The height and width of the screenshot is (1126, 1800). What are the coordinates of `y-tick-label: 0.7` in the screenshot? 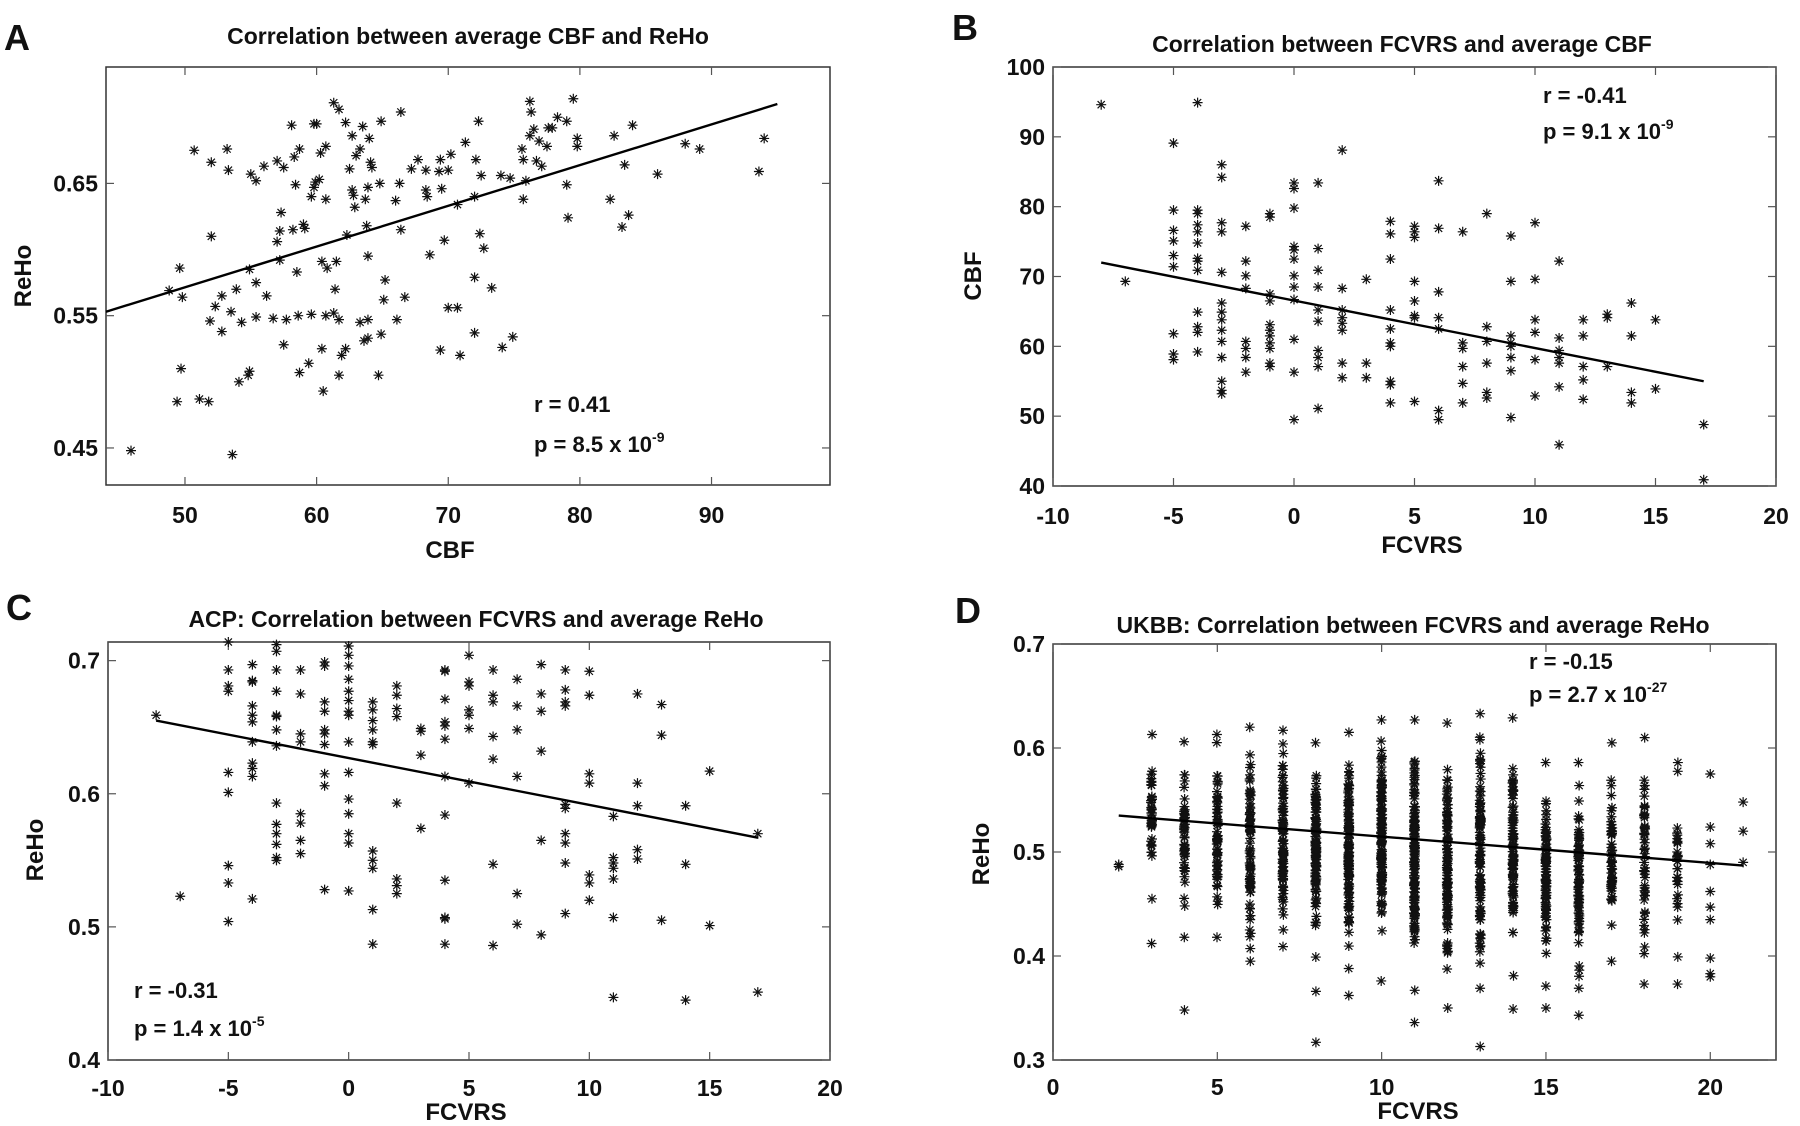 It's located at (1029, 644).